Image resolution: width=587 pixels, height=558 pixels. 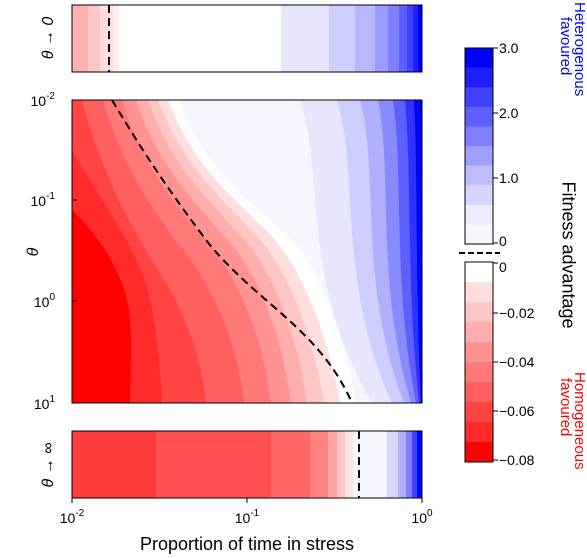 I want to click on heterogeneous-text: Heterogenous, so click(x=579, y=49).